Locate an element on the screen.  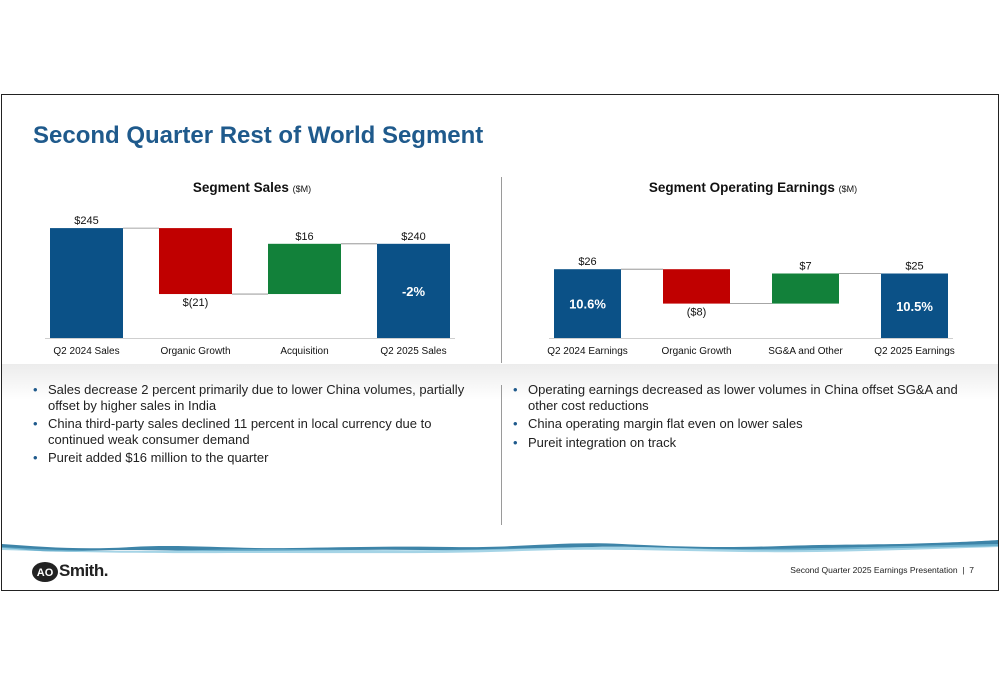
logo-mark-text: AO is located at coordinates (45, 573).